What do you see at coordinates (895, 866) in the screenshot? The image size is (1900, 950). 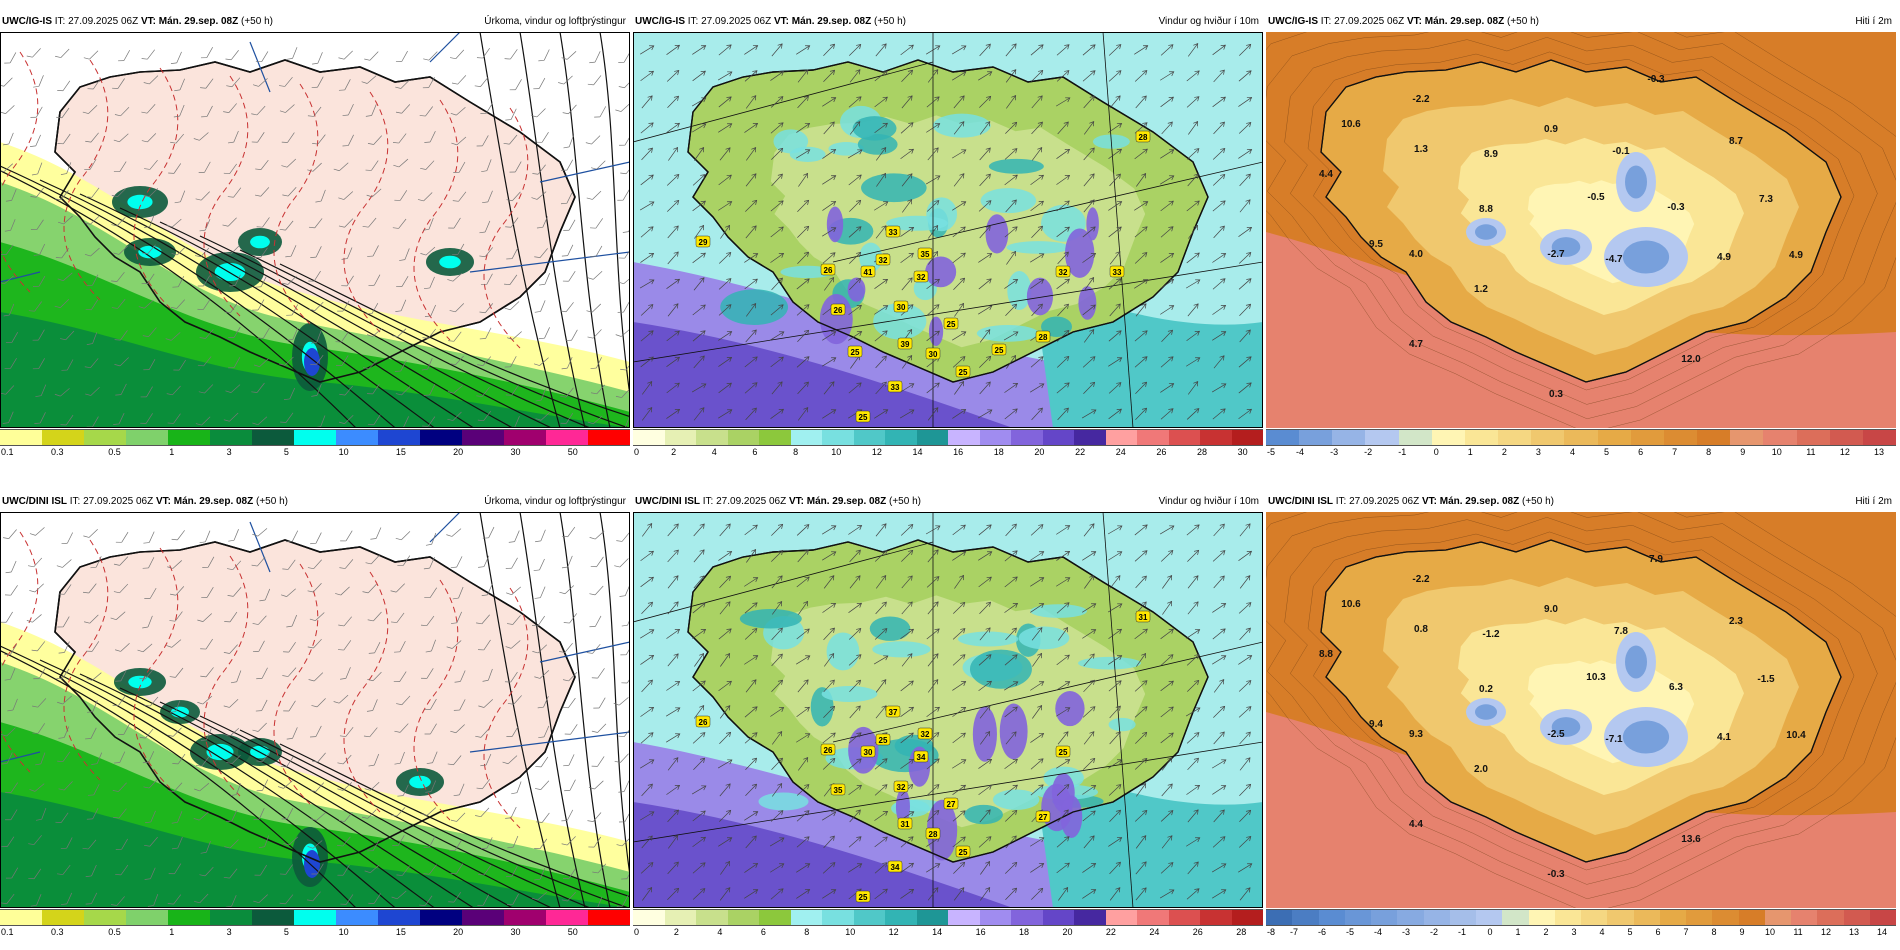 I see `gust-label: 34` at bounding box center [895, 866].